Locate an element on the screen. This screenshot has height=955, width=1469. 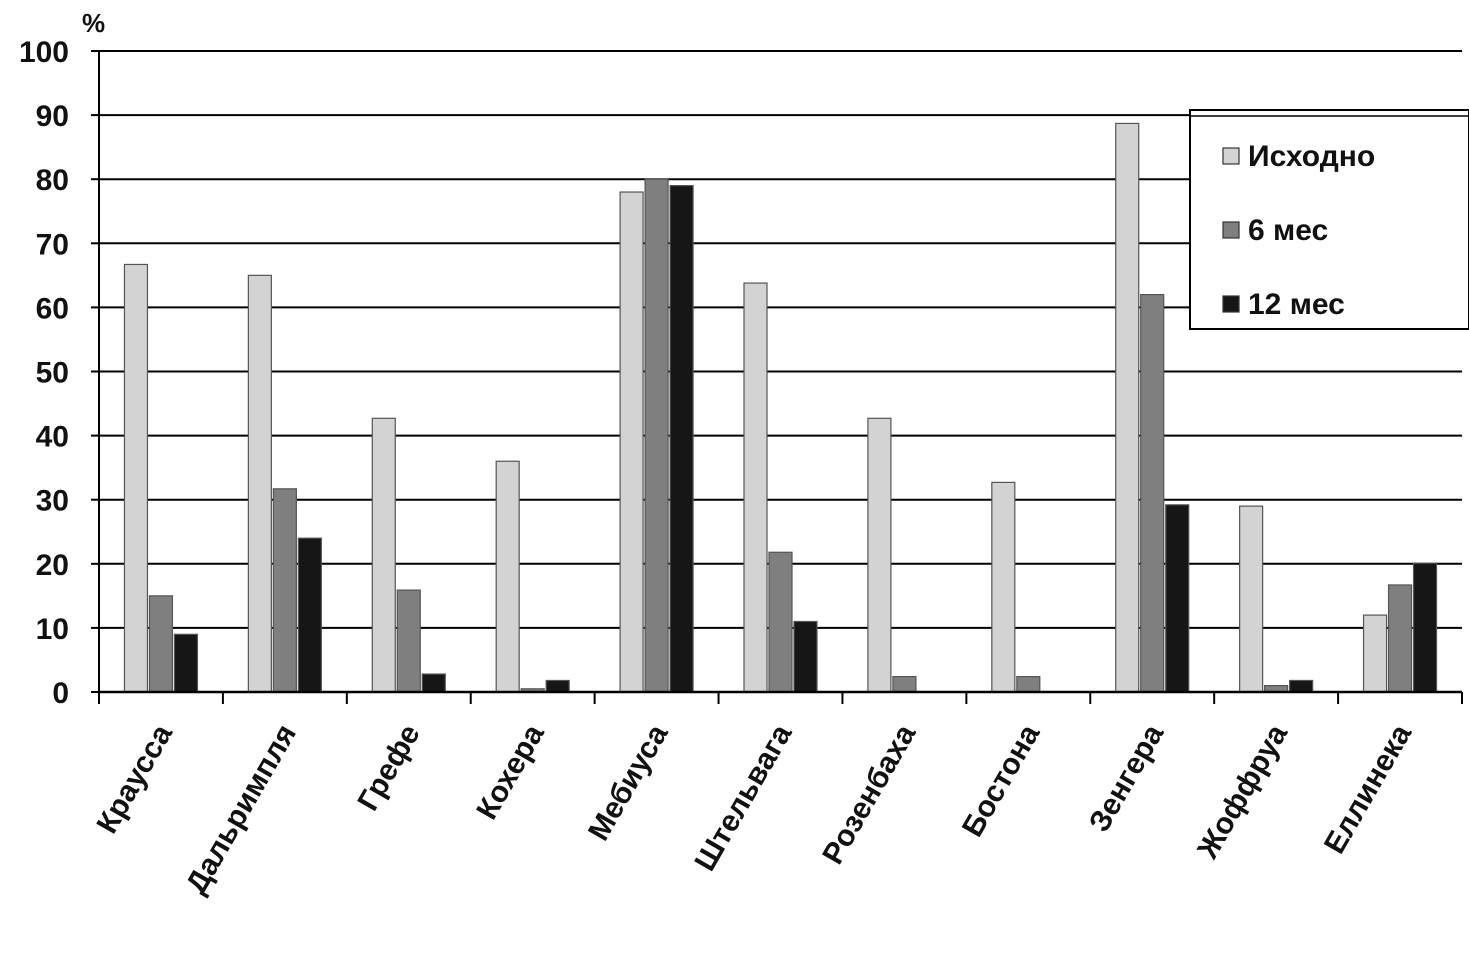
x-tick-label: Бостона is located at coordinates (1001, 781).